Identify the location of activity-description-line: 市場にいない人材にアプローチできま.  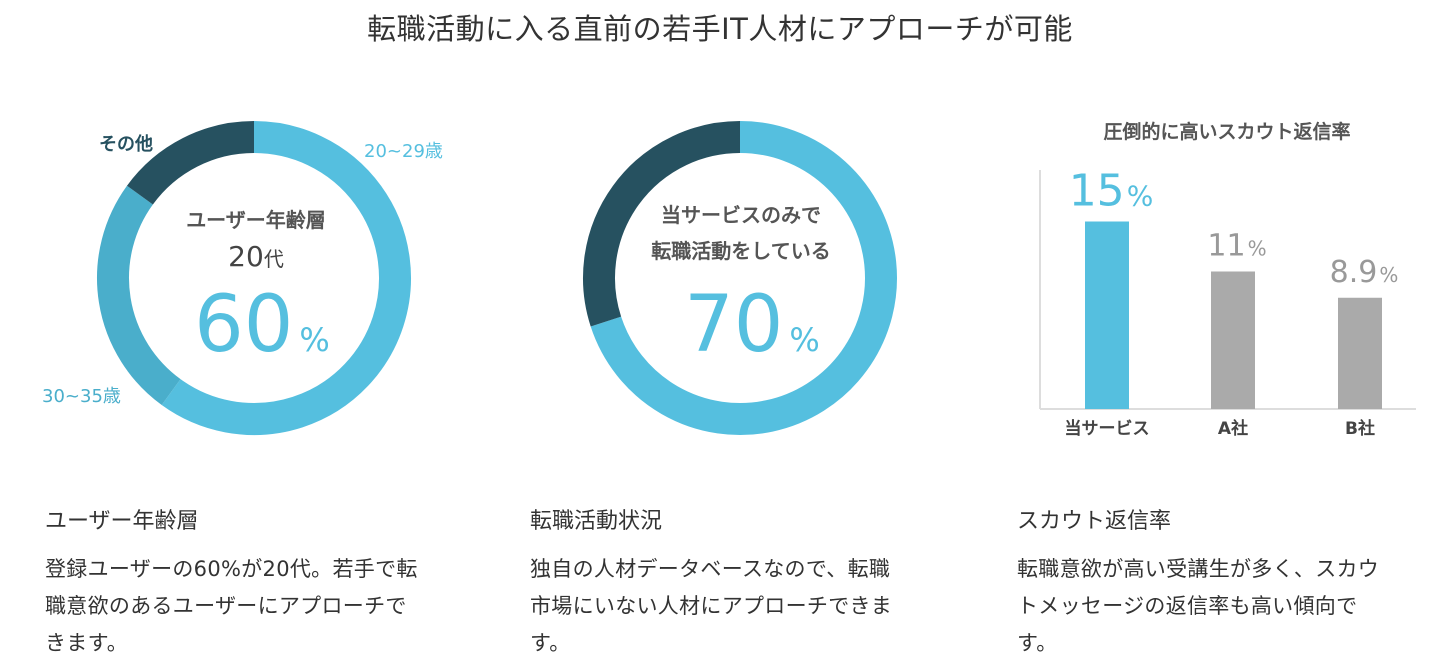
(711, 606).